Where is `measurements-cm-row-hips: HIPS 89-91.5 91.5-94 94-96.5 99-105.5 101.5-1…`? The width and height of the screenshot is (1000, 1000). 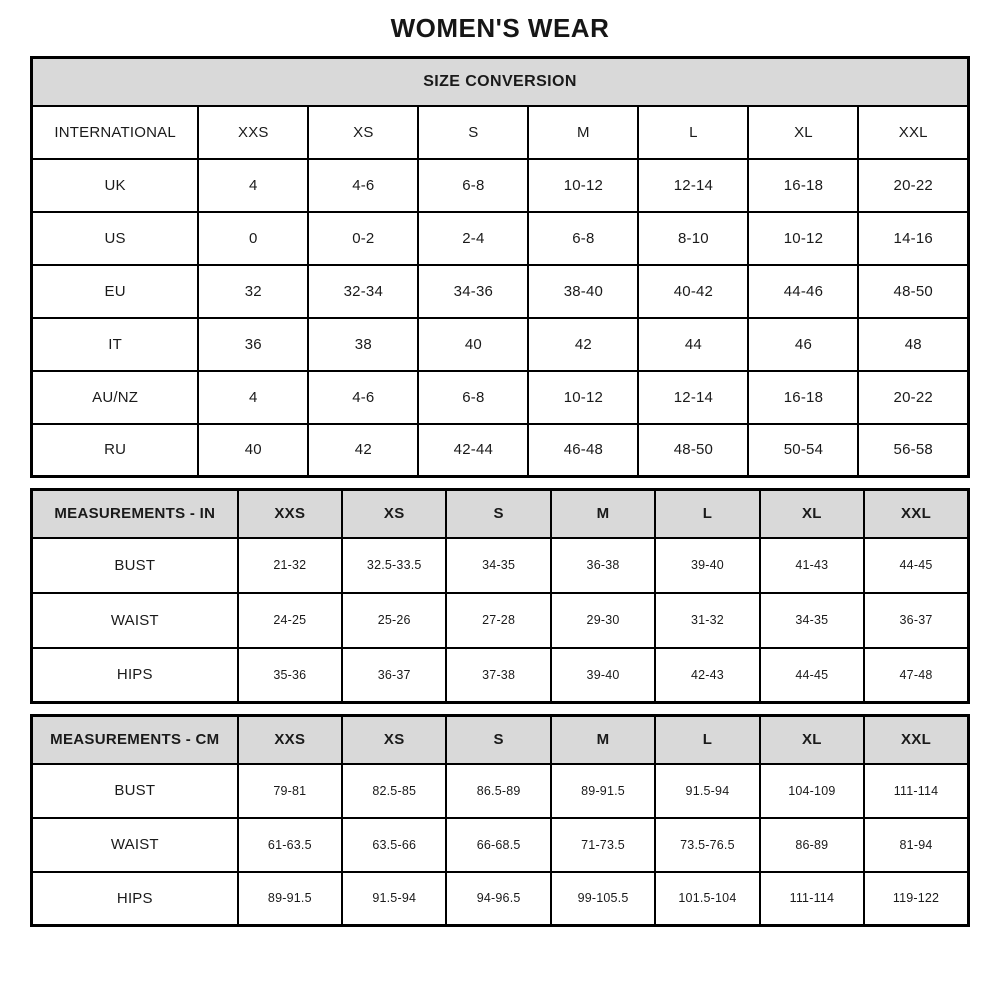
measurements-cm-row-hips: HIPS 89-91.5 91.5-94 94-96.5 99-105.5 101.5-1… is located at coordinates (500, 898).